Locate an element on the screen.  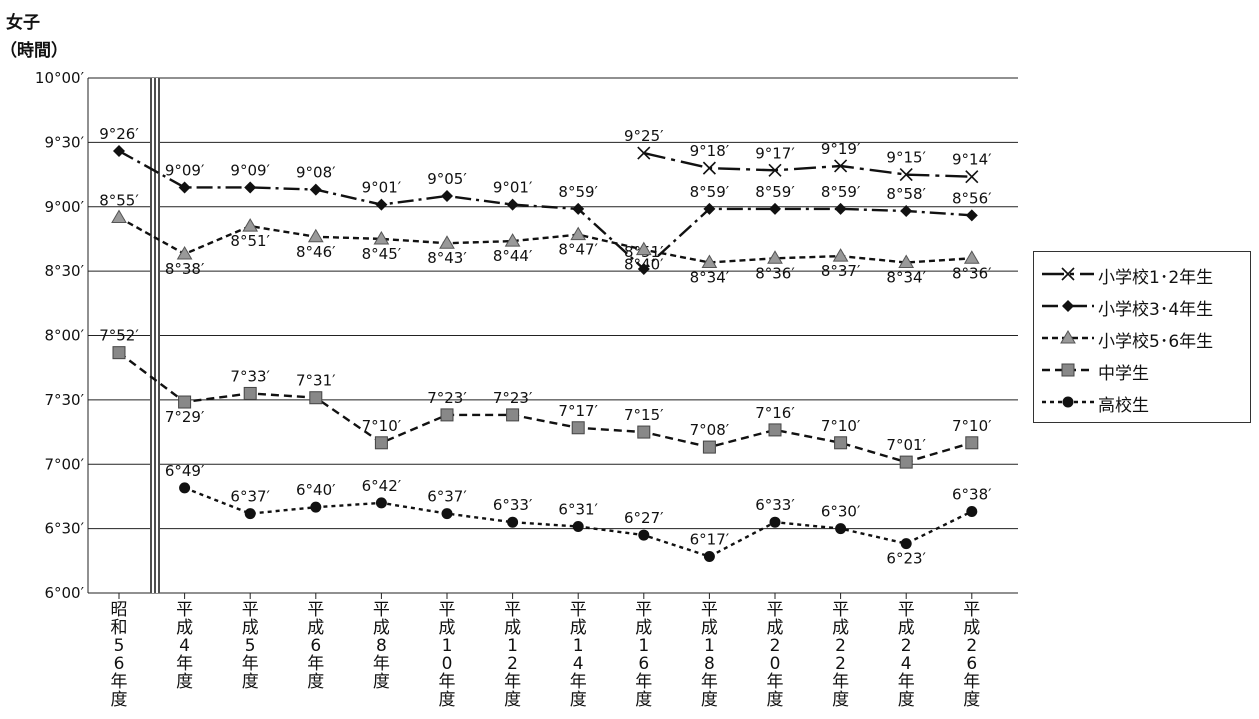
x-tick-label: 平成 2 6 年度 is located at coordinates (971, 655).